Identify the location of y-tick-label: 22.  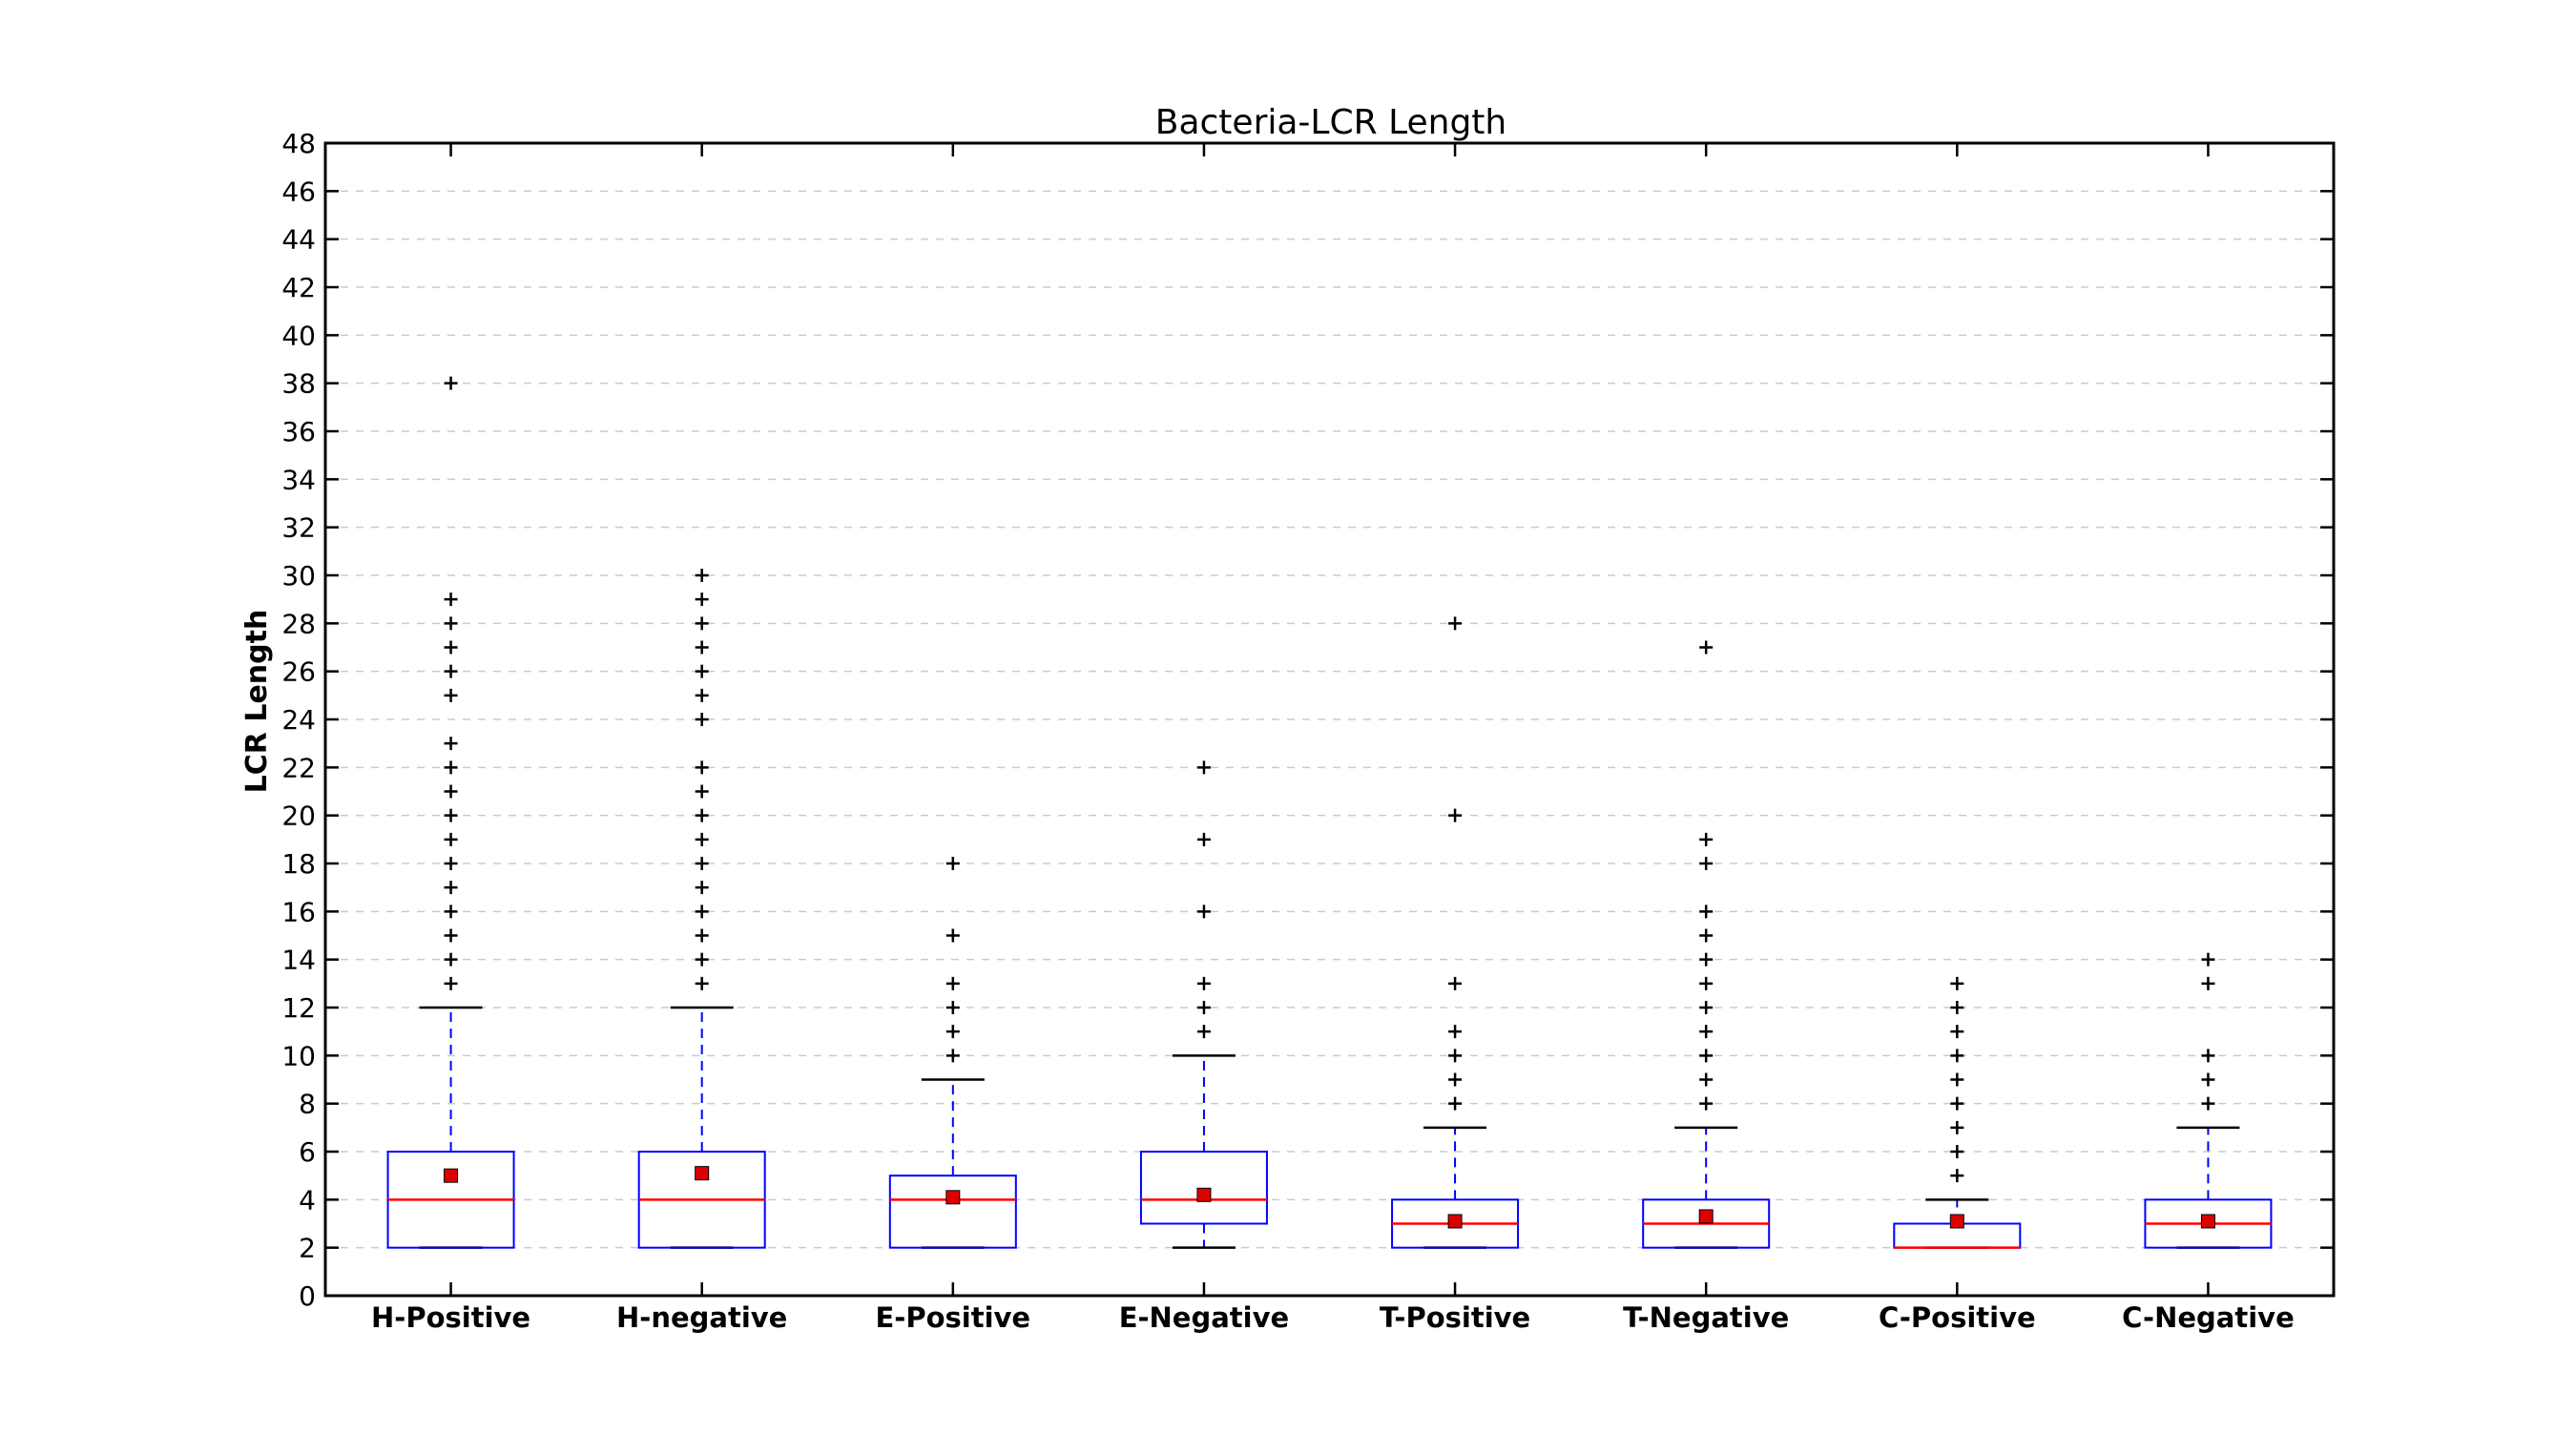
(298, 767).